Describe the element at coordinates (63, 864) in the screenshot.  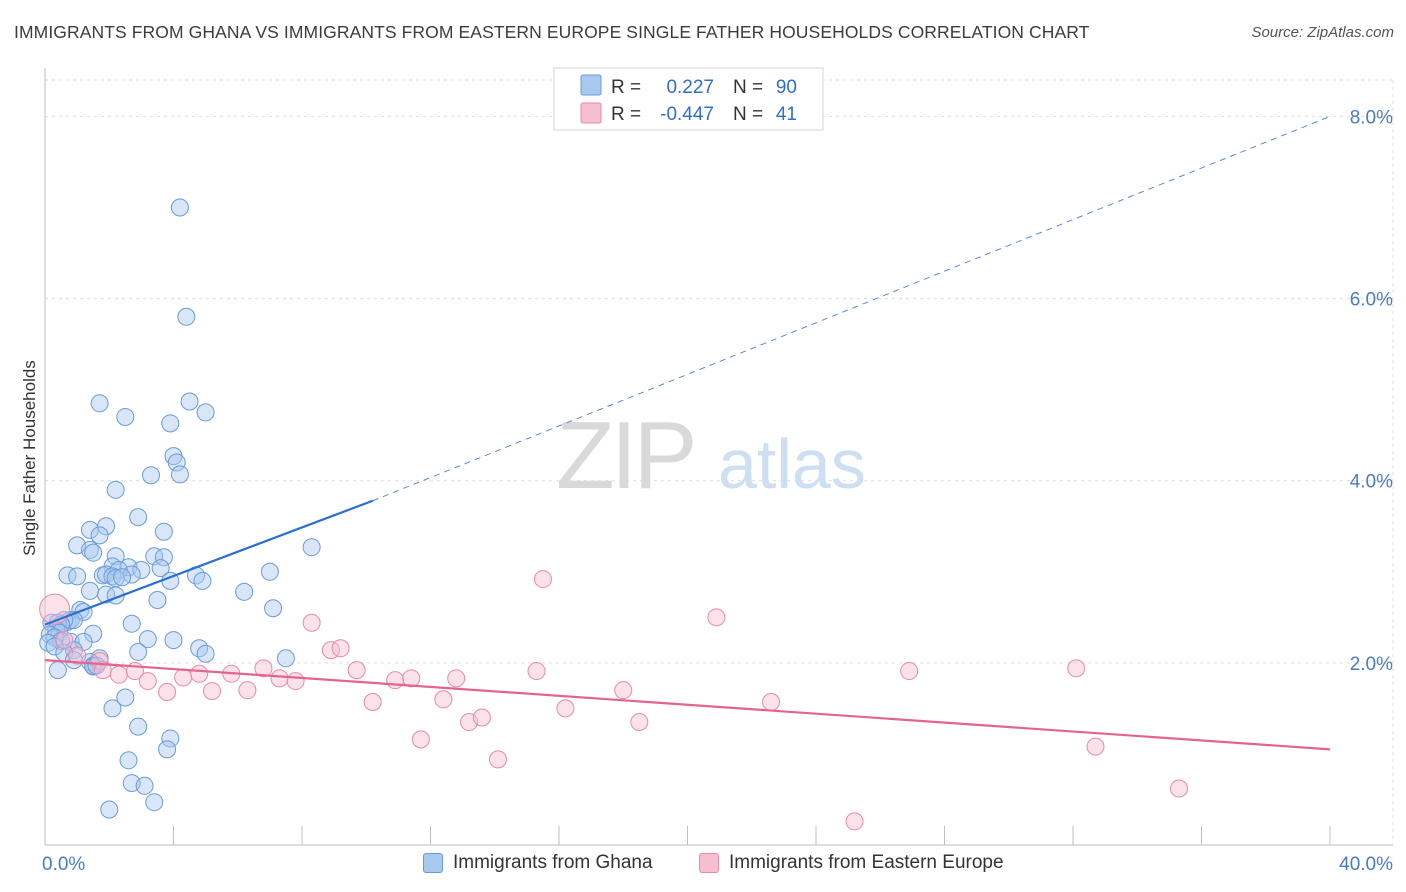
I see `x-tick-label-min: 0.0%` at that location.